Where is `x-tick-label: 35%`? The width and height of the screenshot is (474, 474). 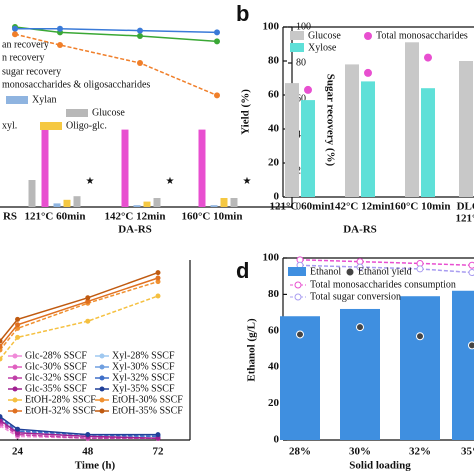 x-tick-label: 35% is located at coordinates (467, 452).